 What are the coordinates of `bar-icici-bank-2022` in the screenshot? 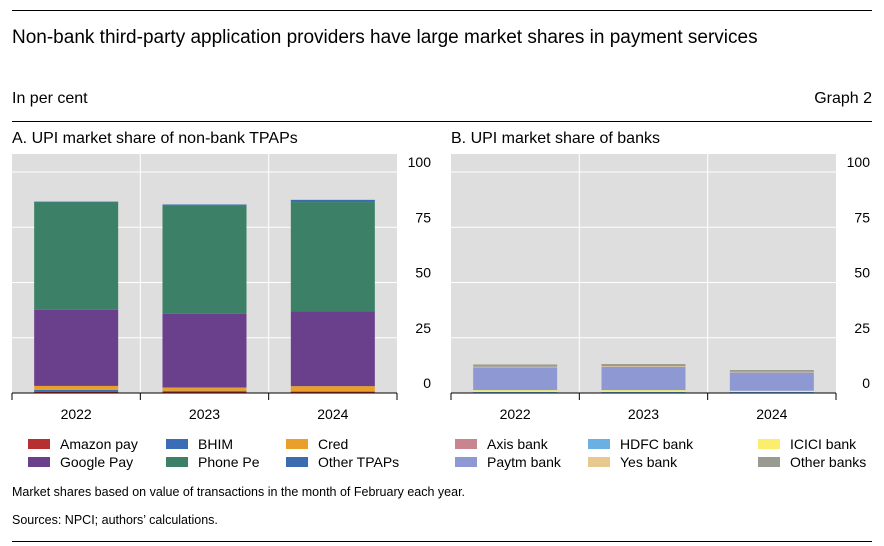 It's located at (515, 391).